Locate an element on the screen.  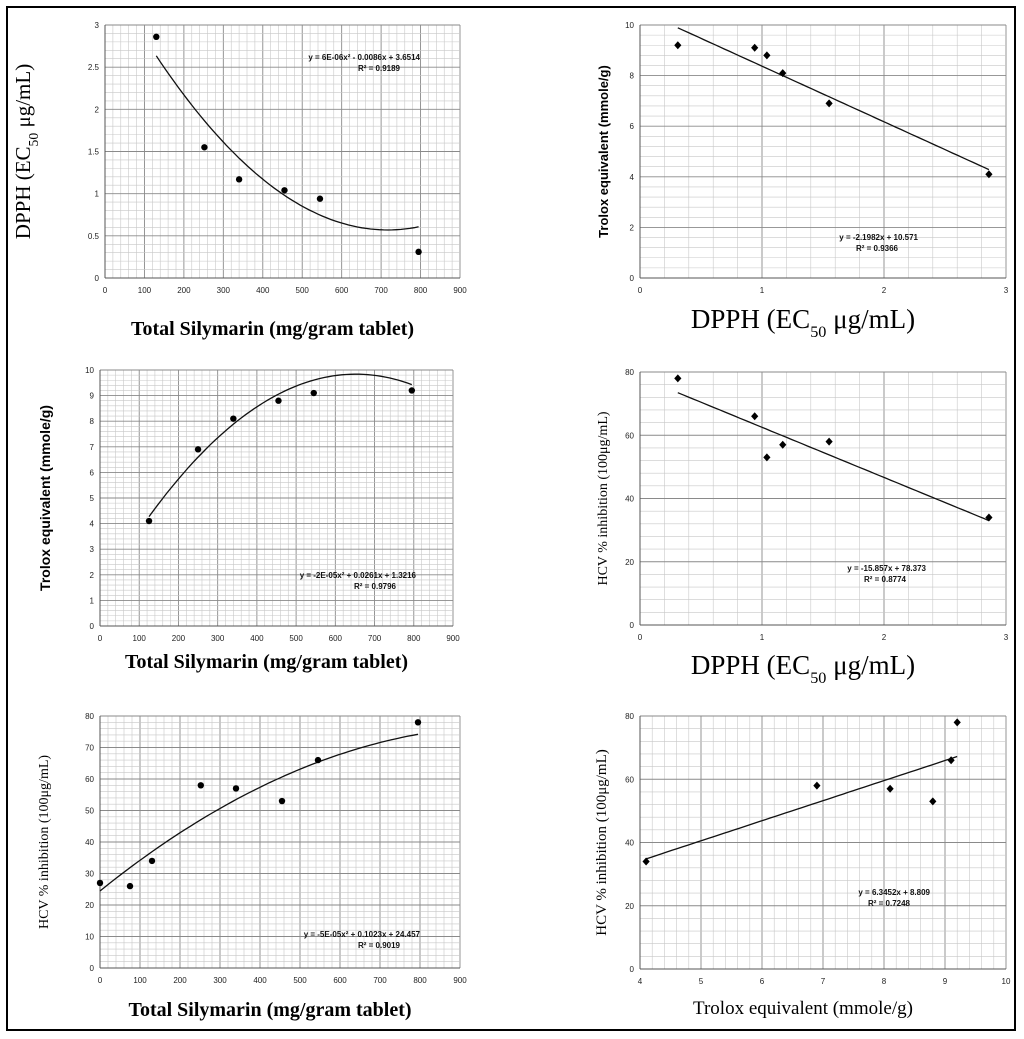
r-squared: R² = 0.9019 is located at coordinates (379, 945).